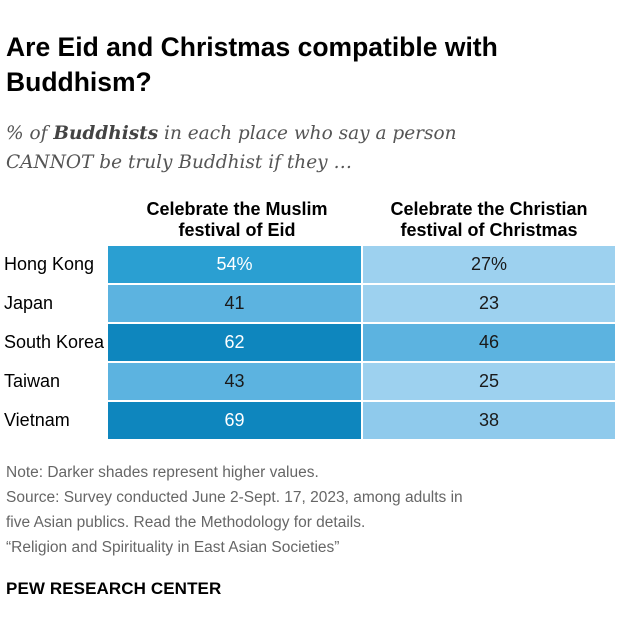 This screenshot has width=620, height=637. I want to click on table-row: South Korea 62 46, so click(310, 343).